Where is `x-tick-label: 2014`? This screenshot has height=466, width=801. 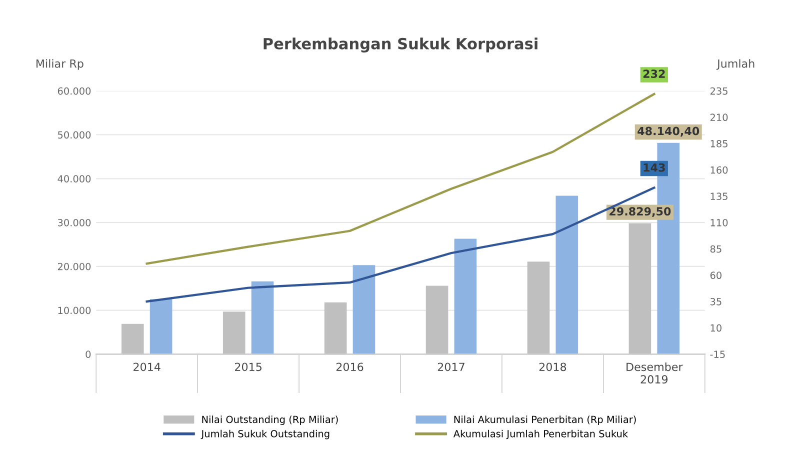
x-tick-label: 2014 is located at coordinates (147, 367).